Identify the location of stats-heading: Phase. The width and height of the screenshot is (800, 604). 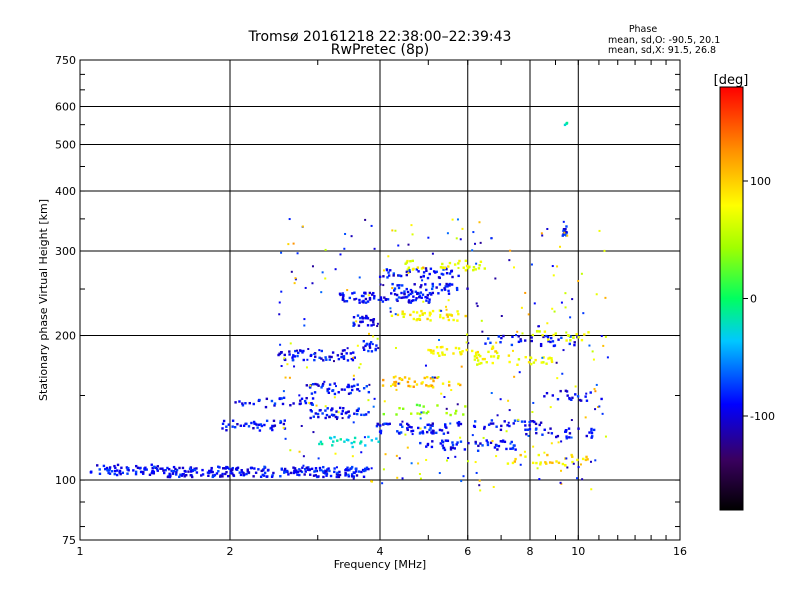
(643, 29).